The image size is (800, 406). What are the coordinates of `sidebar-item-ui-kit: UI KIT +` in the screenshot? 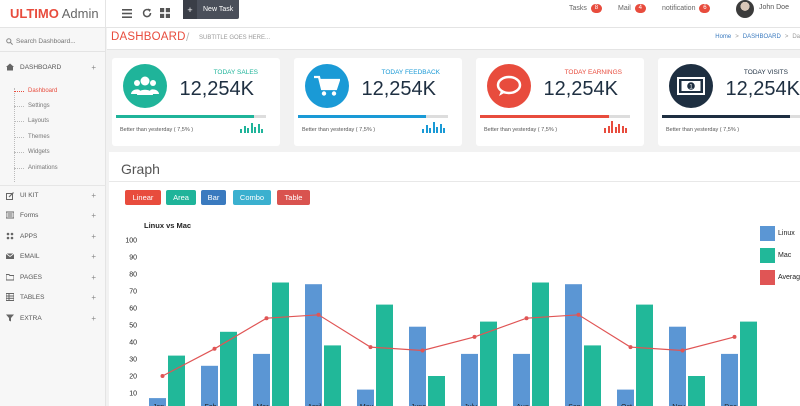 It's located at (53, 195).